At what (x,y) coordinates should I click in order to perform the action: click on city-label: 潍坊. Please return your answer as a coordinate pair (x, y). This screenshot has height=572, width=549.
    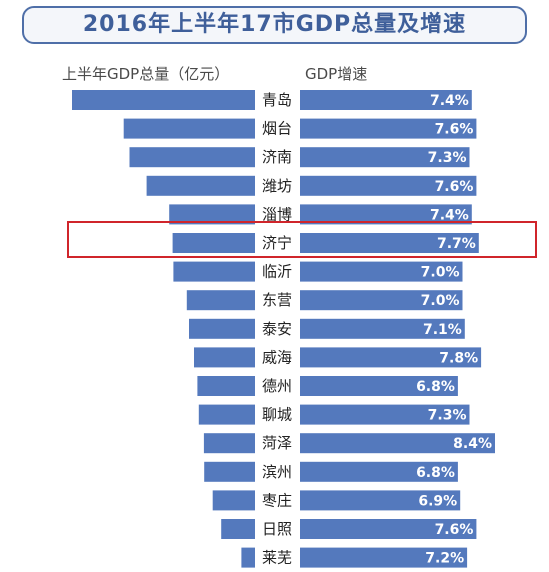
    Looking at the image, I should click on (277, 186).